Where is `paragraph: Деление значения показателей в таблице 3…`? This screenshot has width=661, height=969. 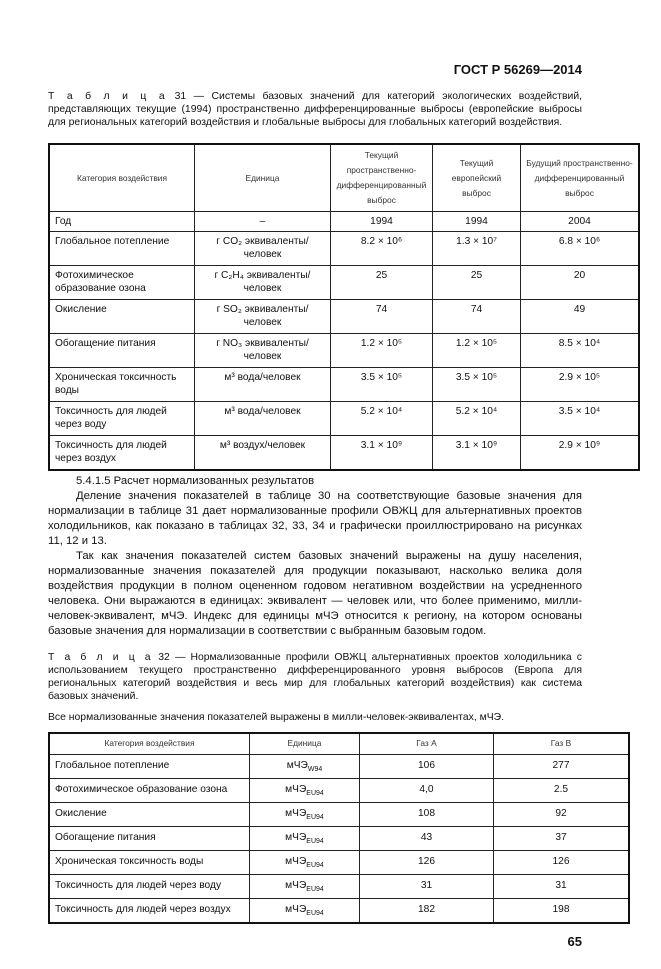
paragraph: Деление значения показателей в таблице 3… is located at coordinates (315, 518).